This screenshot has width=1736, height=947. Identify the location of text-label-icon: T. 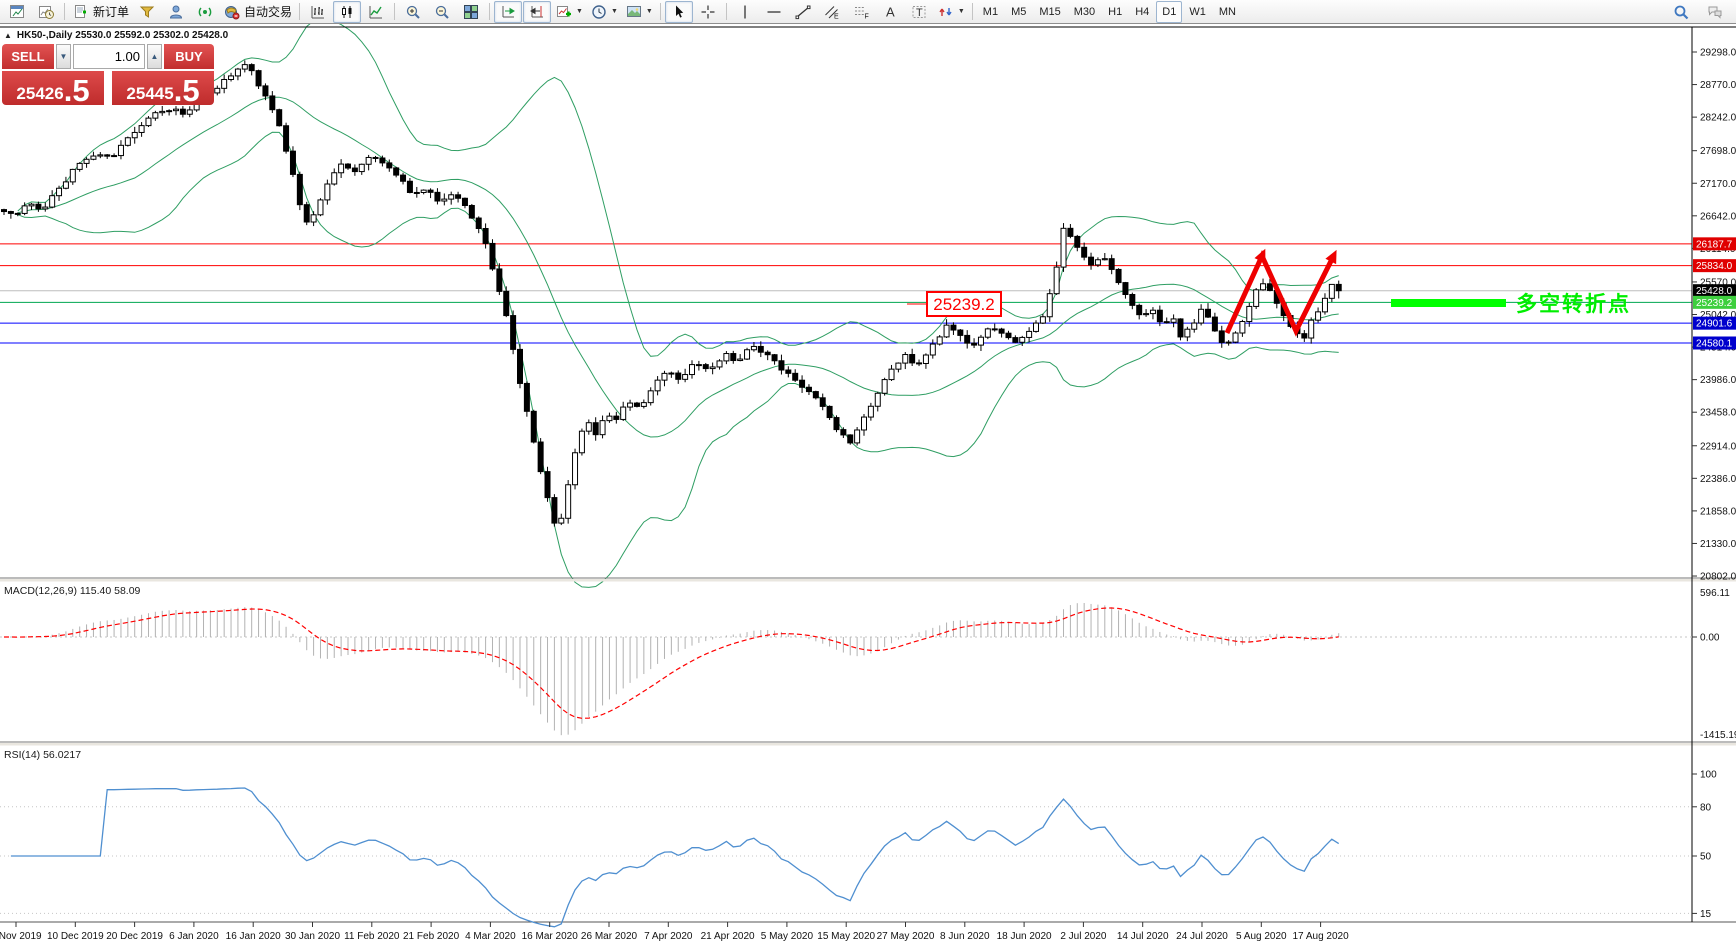
(919, 11).